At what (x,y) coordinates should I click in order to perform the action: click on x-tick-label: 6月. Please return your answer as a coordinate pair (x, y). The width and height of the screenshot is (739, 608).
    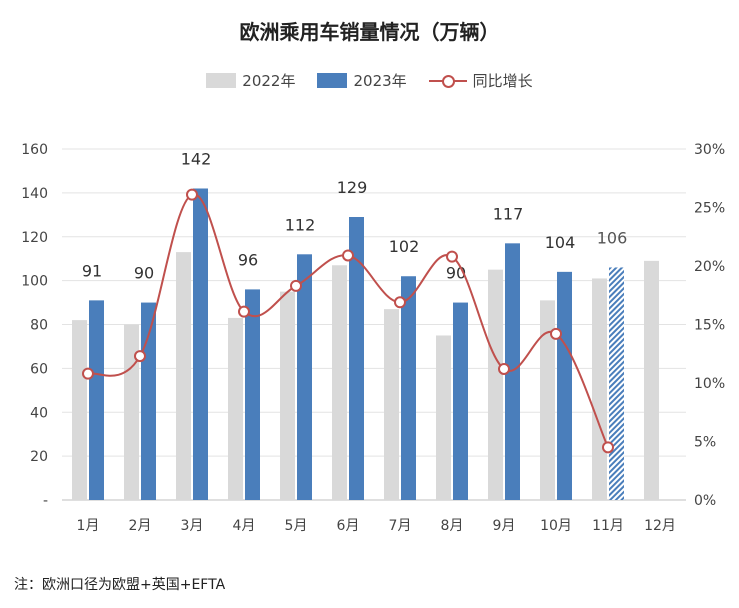
    Looking at the image, I should click on (348, 526).